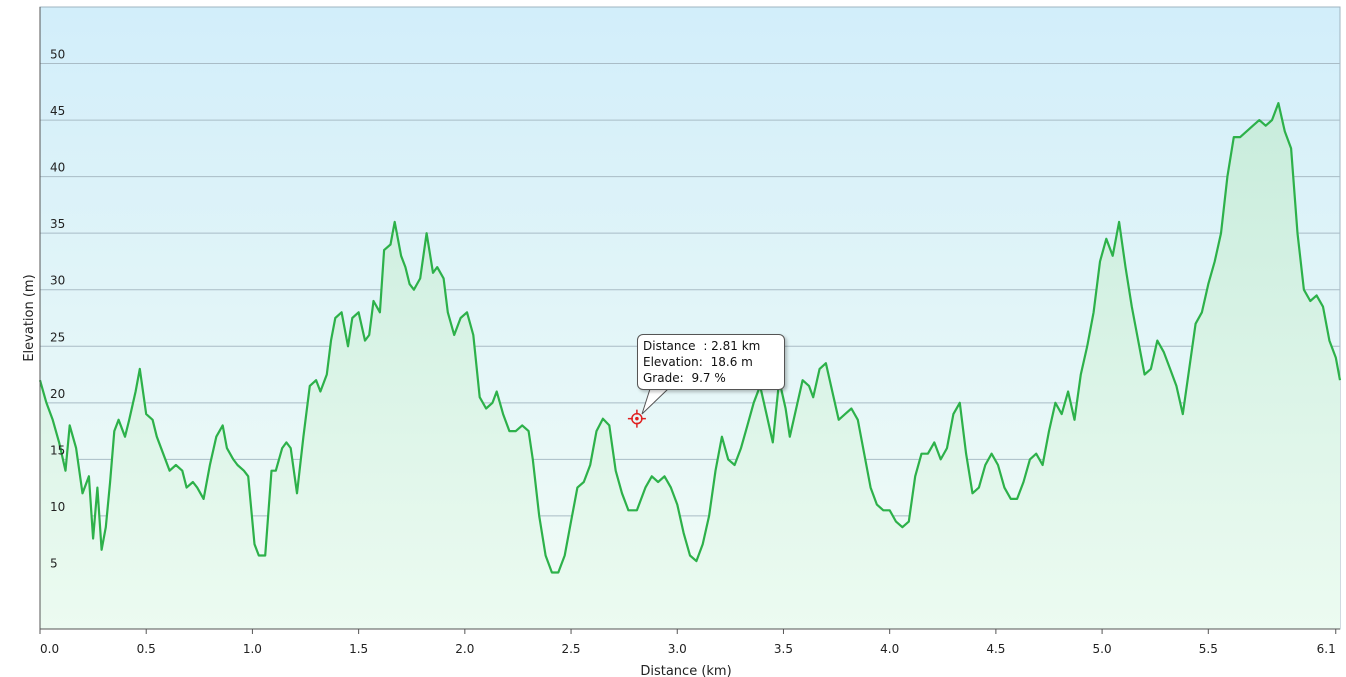  What do you see at coordinates (57, 168) in the screenshot?
I see `y-tick-label: 40` at bounding box center [57, 168].